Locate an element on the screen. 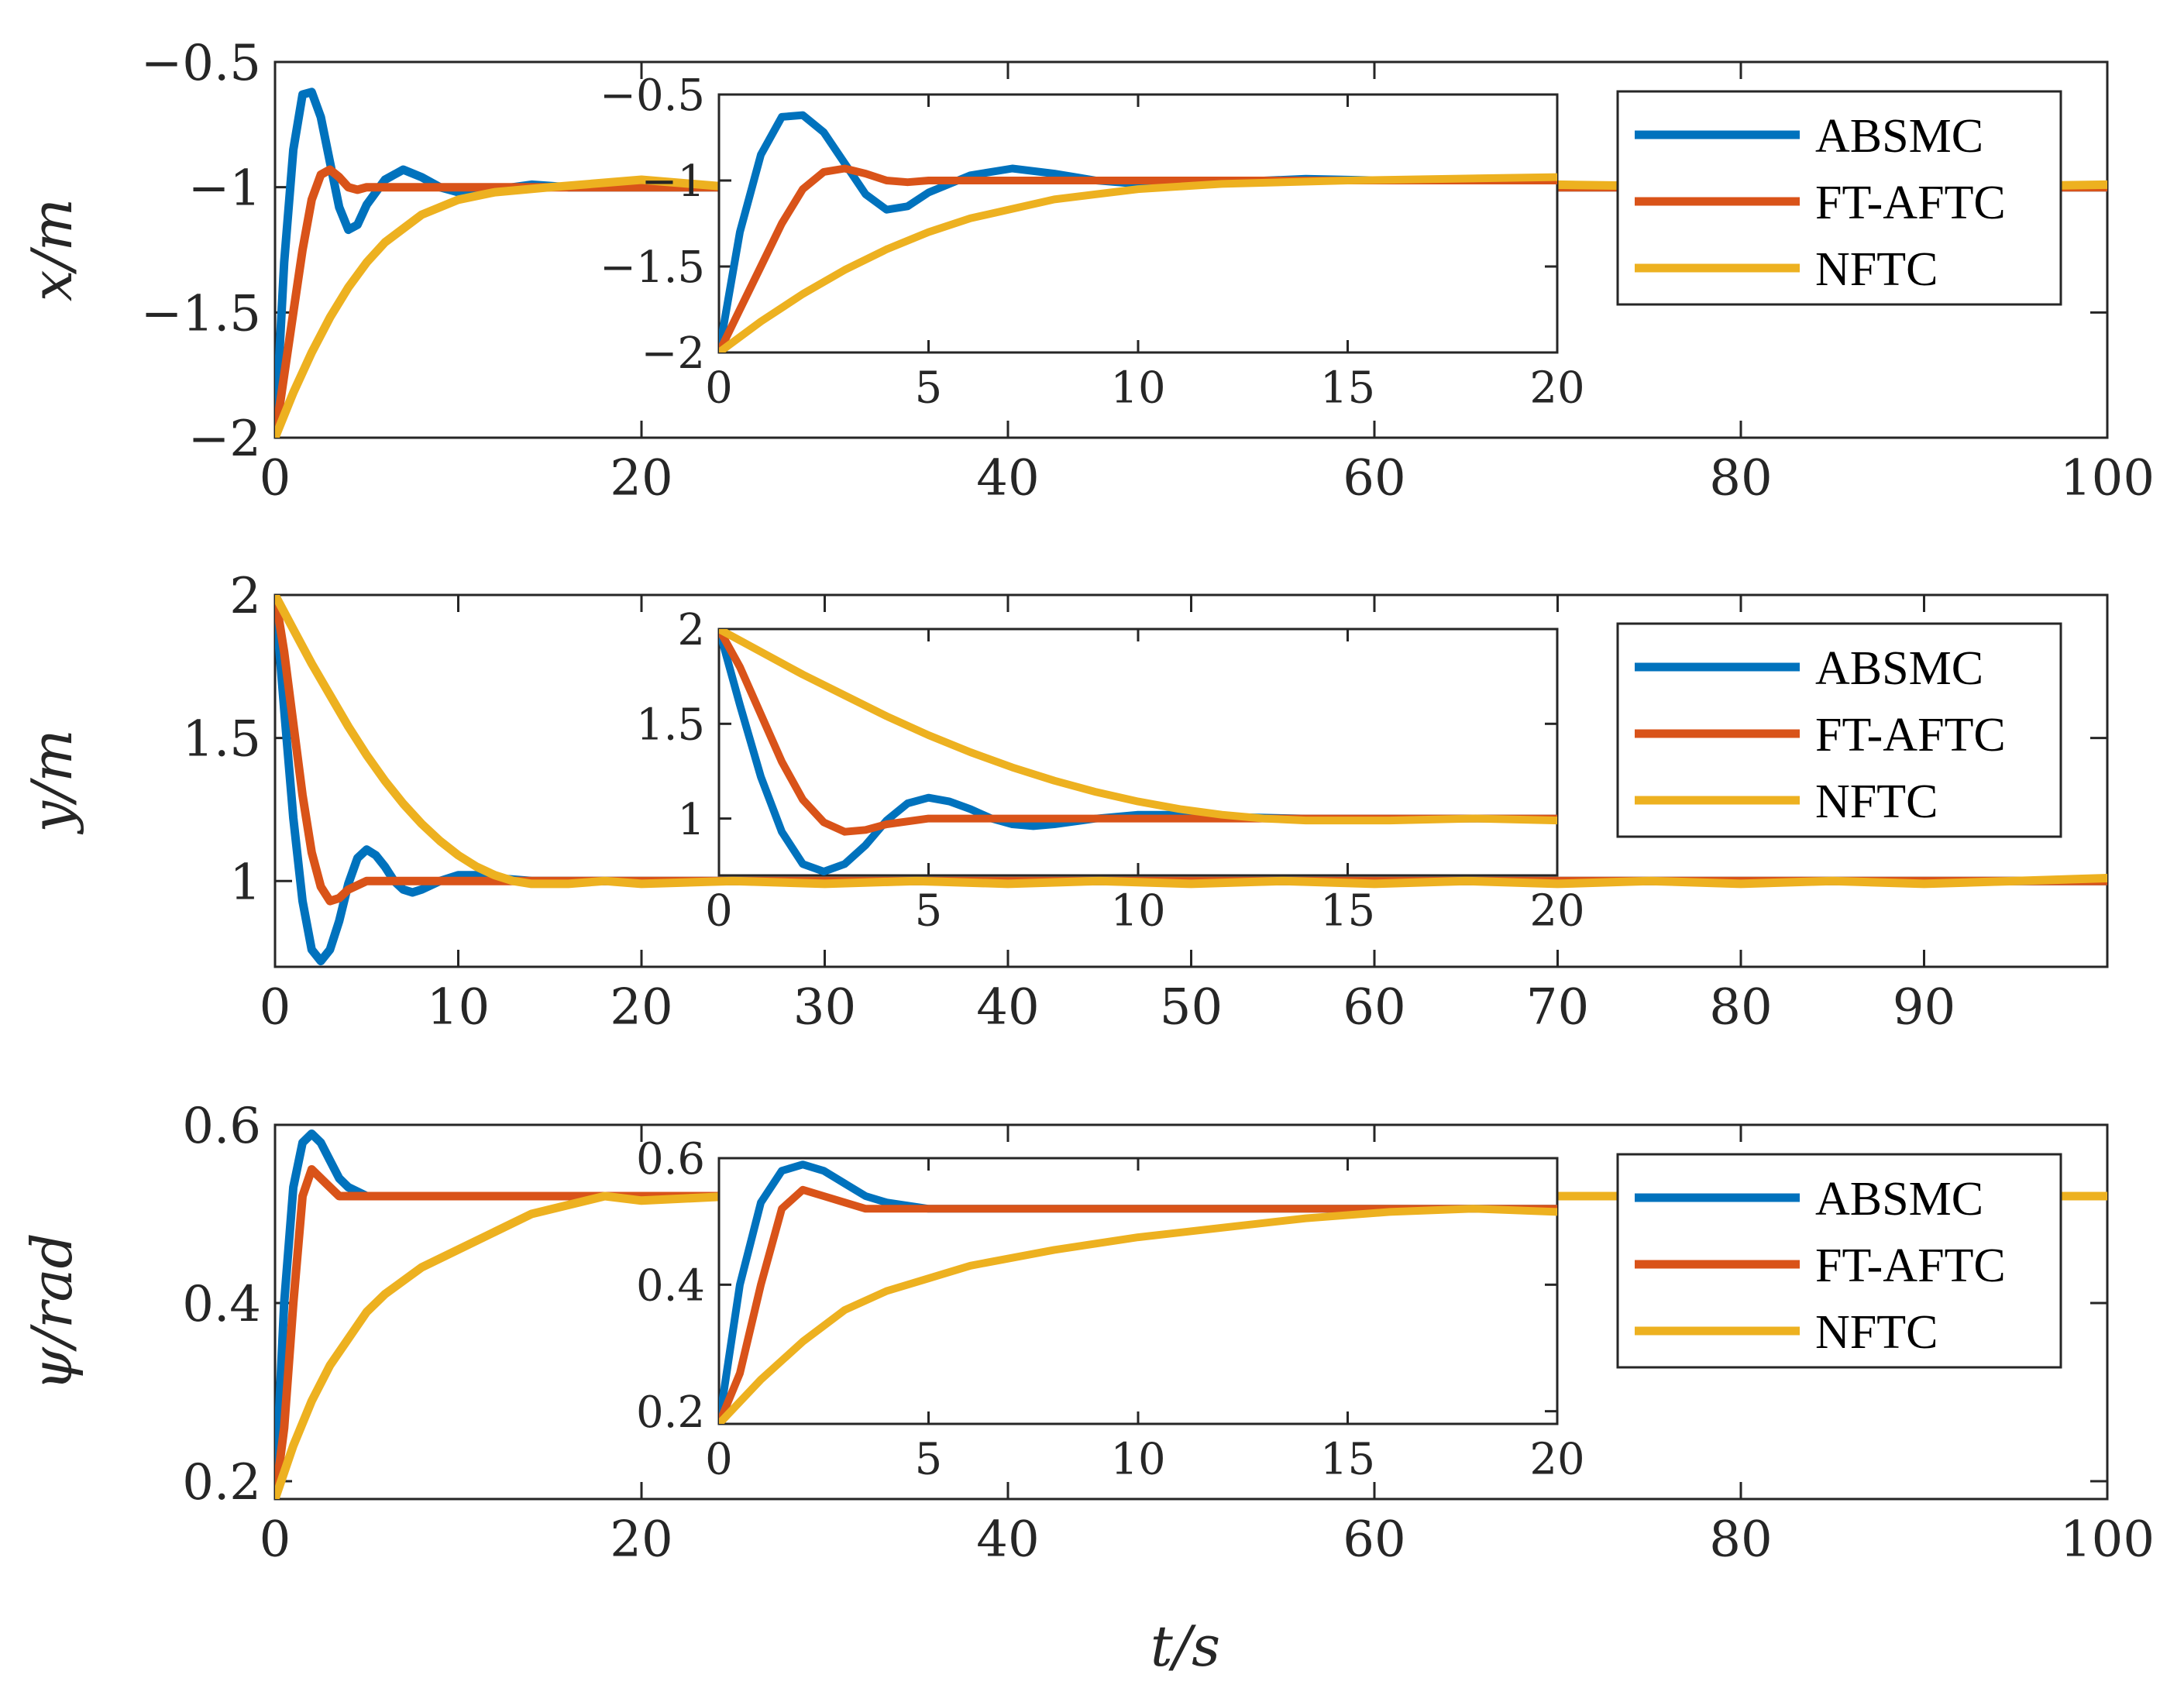 The width and height of the screenshot is (2184, 1702). subplot-3-xtick-label: 20 is located at coordinates (641, 1540).